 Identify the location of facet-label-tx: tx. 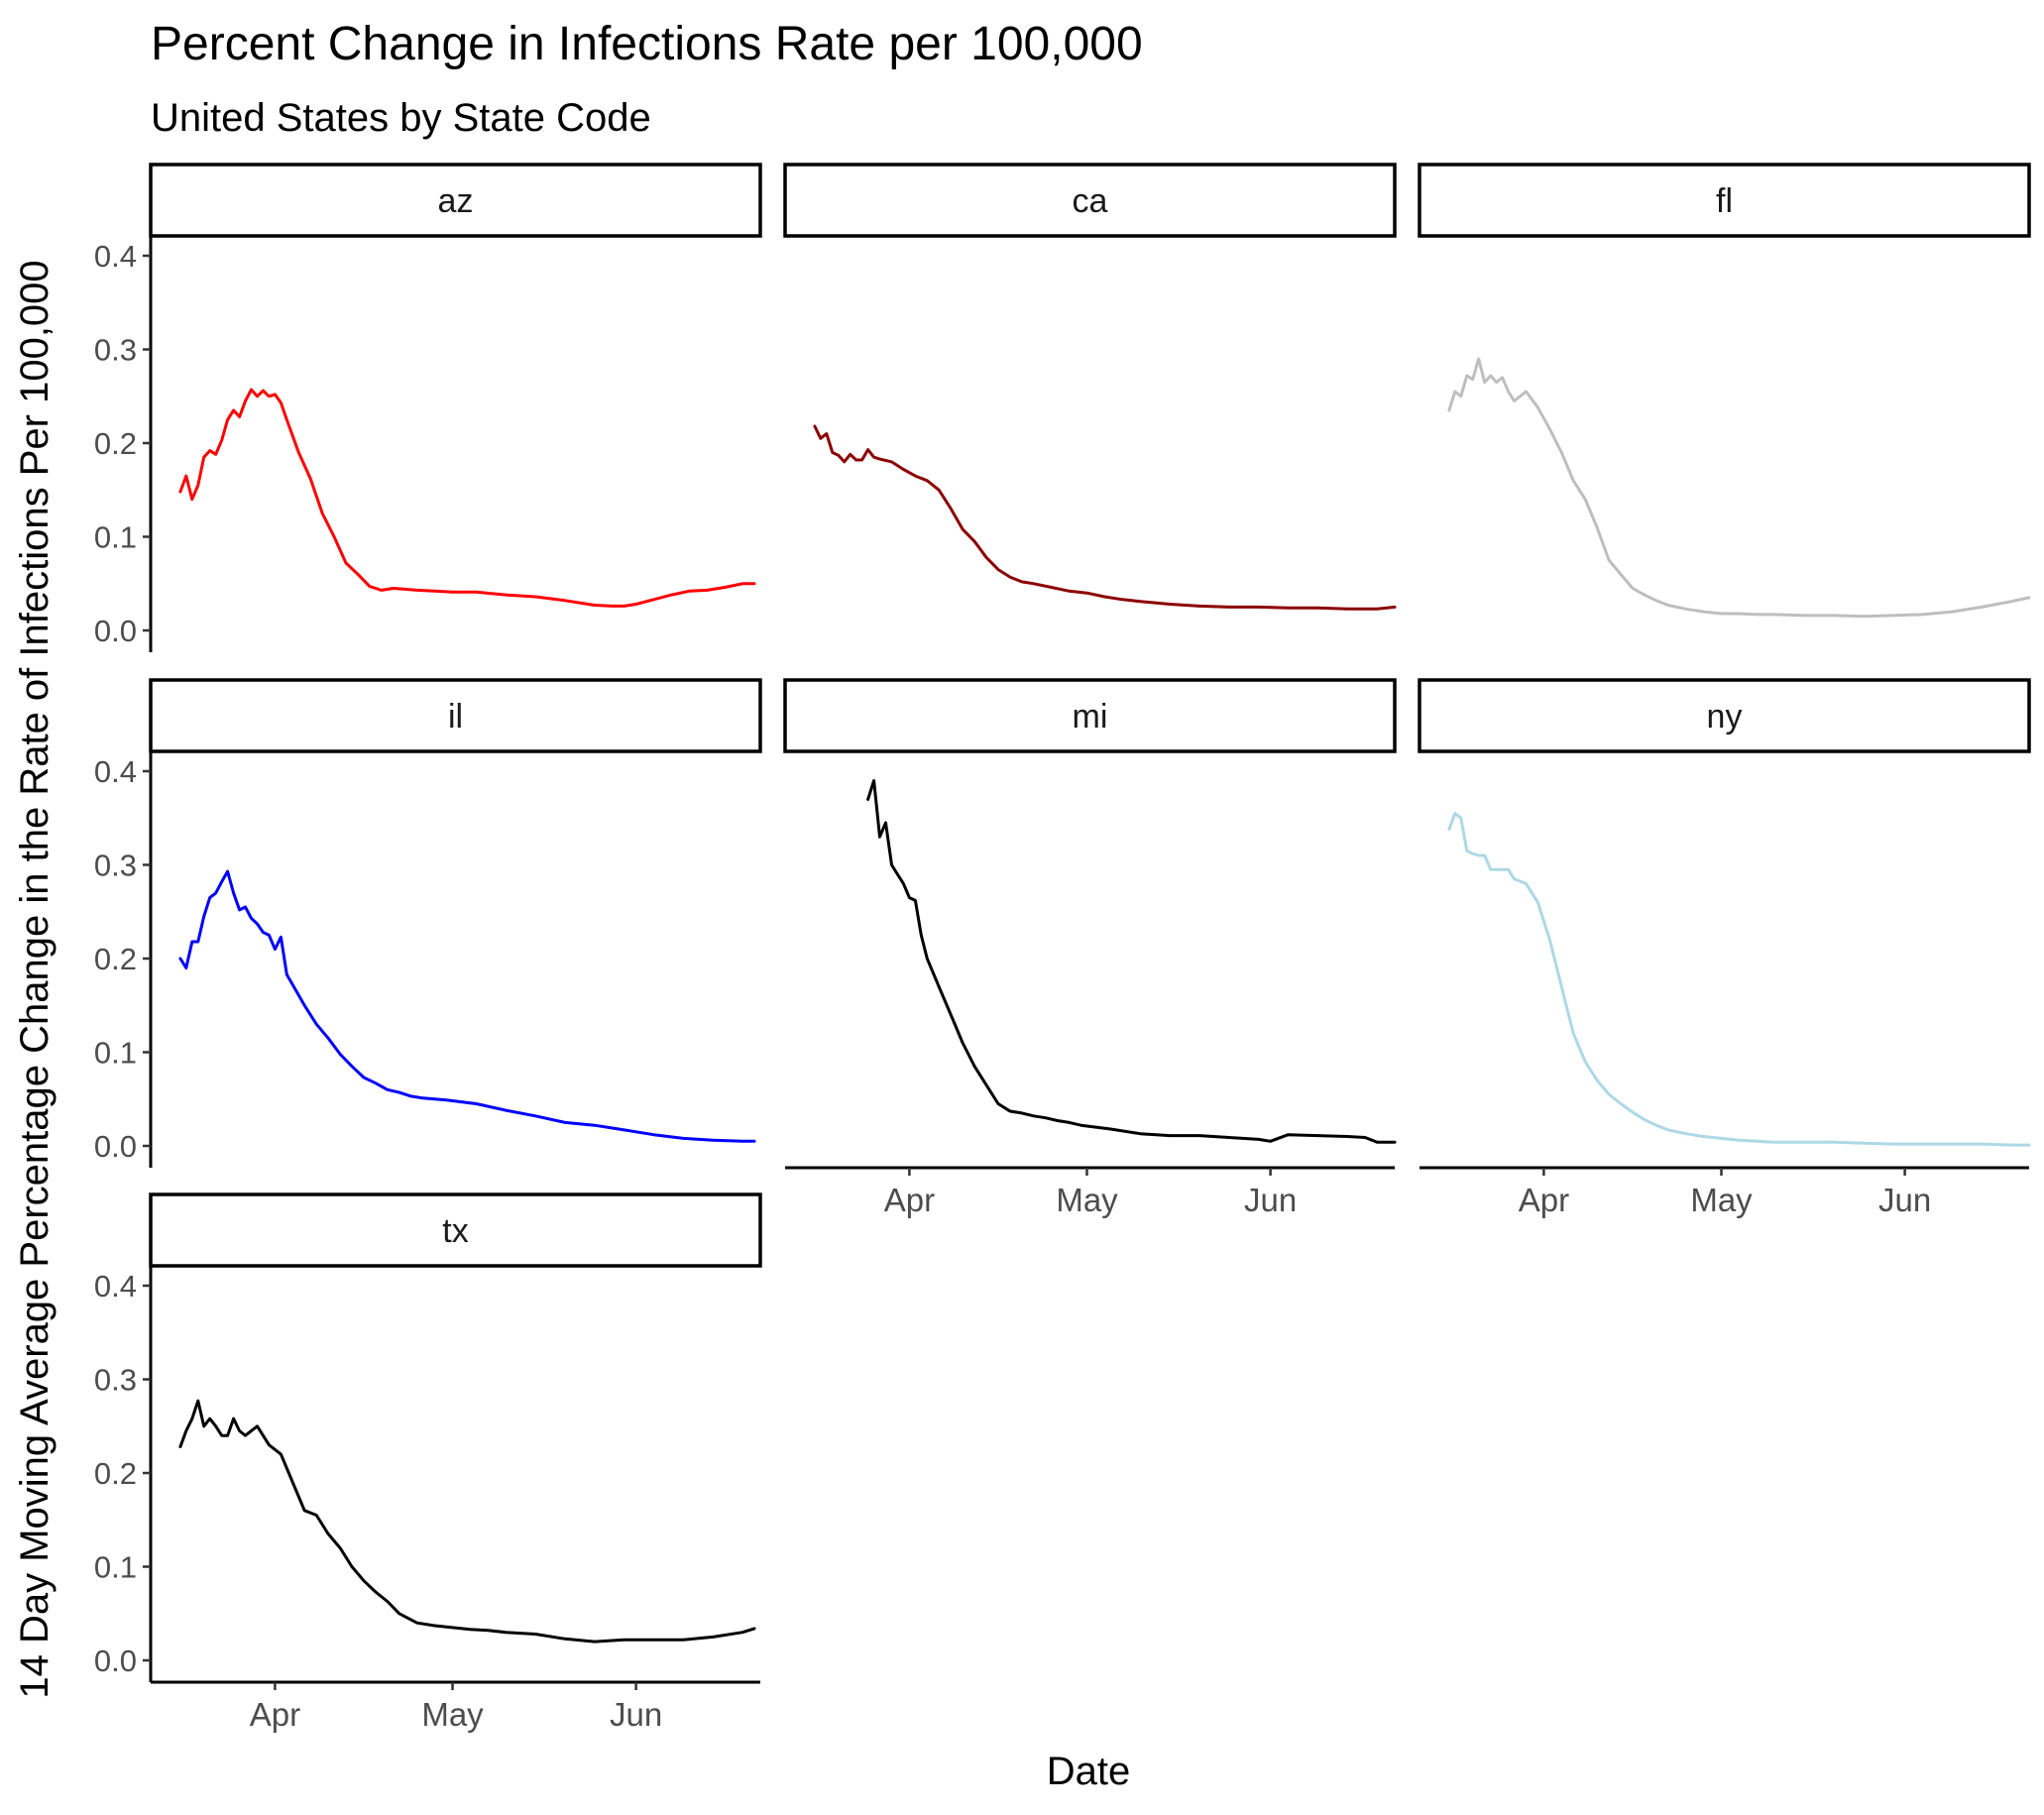
(455, 1231).